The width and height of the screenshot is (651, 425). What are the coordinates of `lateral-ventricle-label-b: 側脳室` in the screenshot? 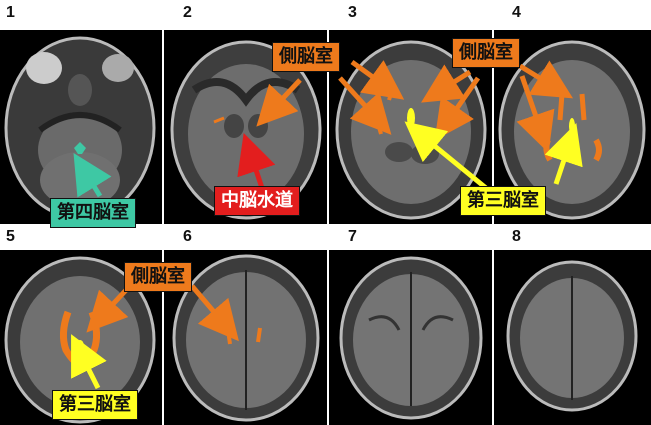 It's located at (486, 53).